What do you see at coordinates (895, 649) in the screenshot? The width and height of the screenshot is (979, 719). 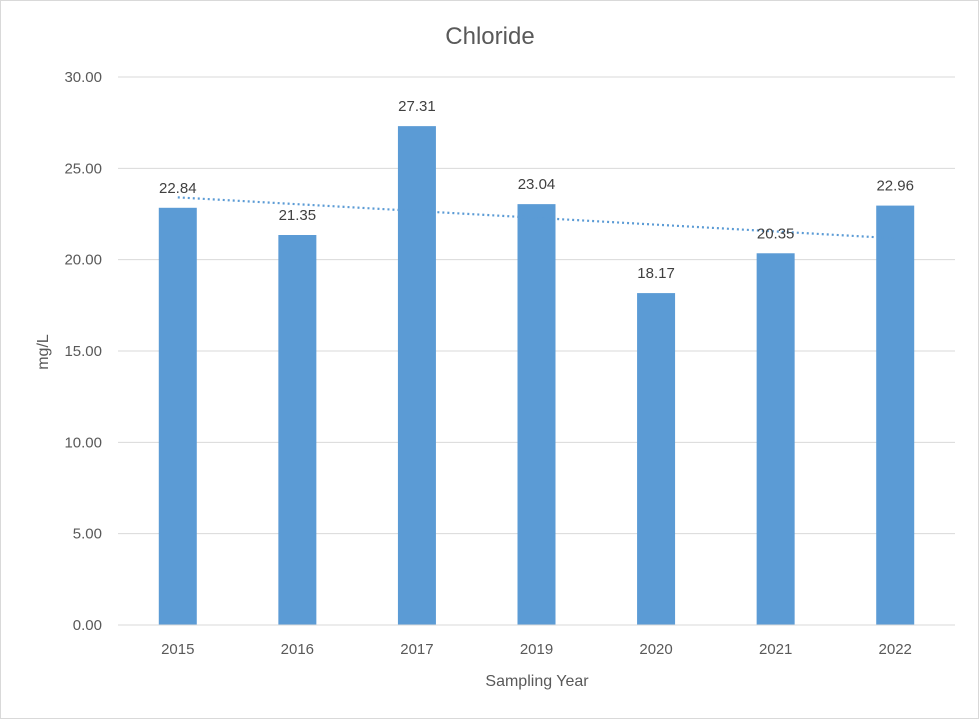 I see `x-tick-label: 2022` at bounding box center [895, 649].